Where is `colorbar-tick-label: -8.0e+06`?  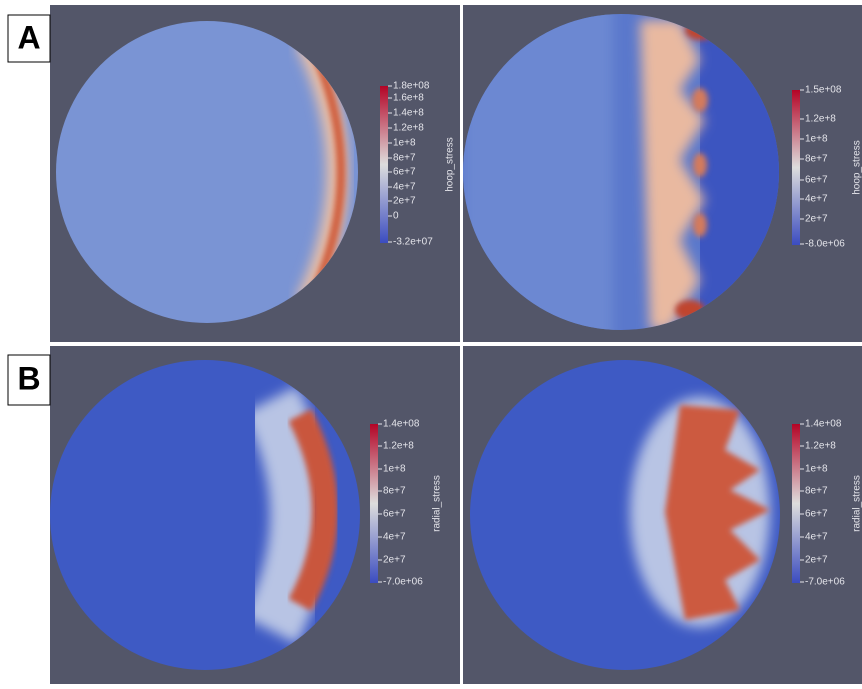
colorbar-tick-label: -8.0e+06 is located at coordinates (825, 244).